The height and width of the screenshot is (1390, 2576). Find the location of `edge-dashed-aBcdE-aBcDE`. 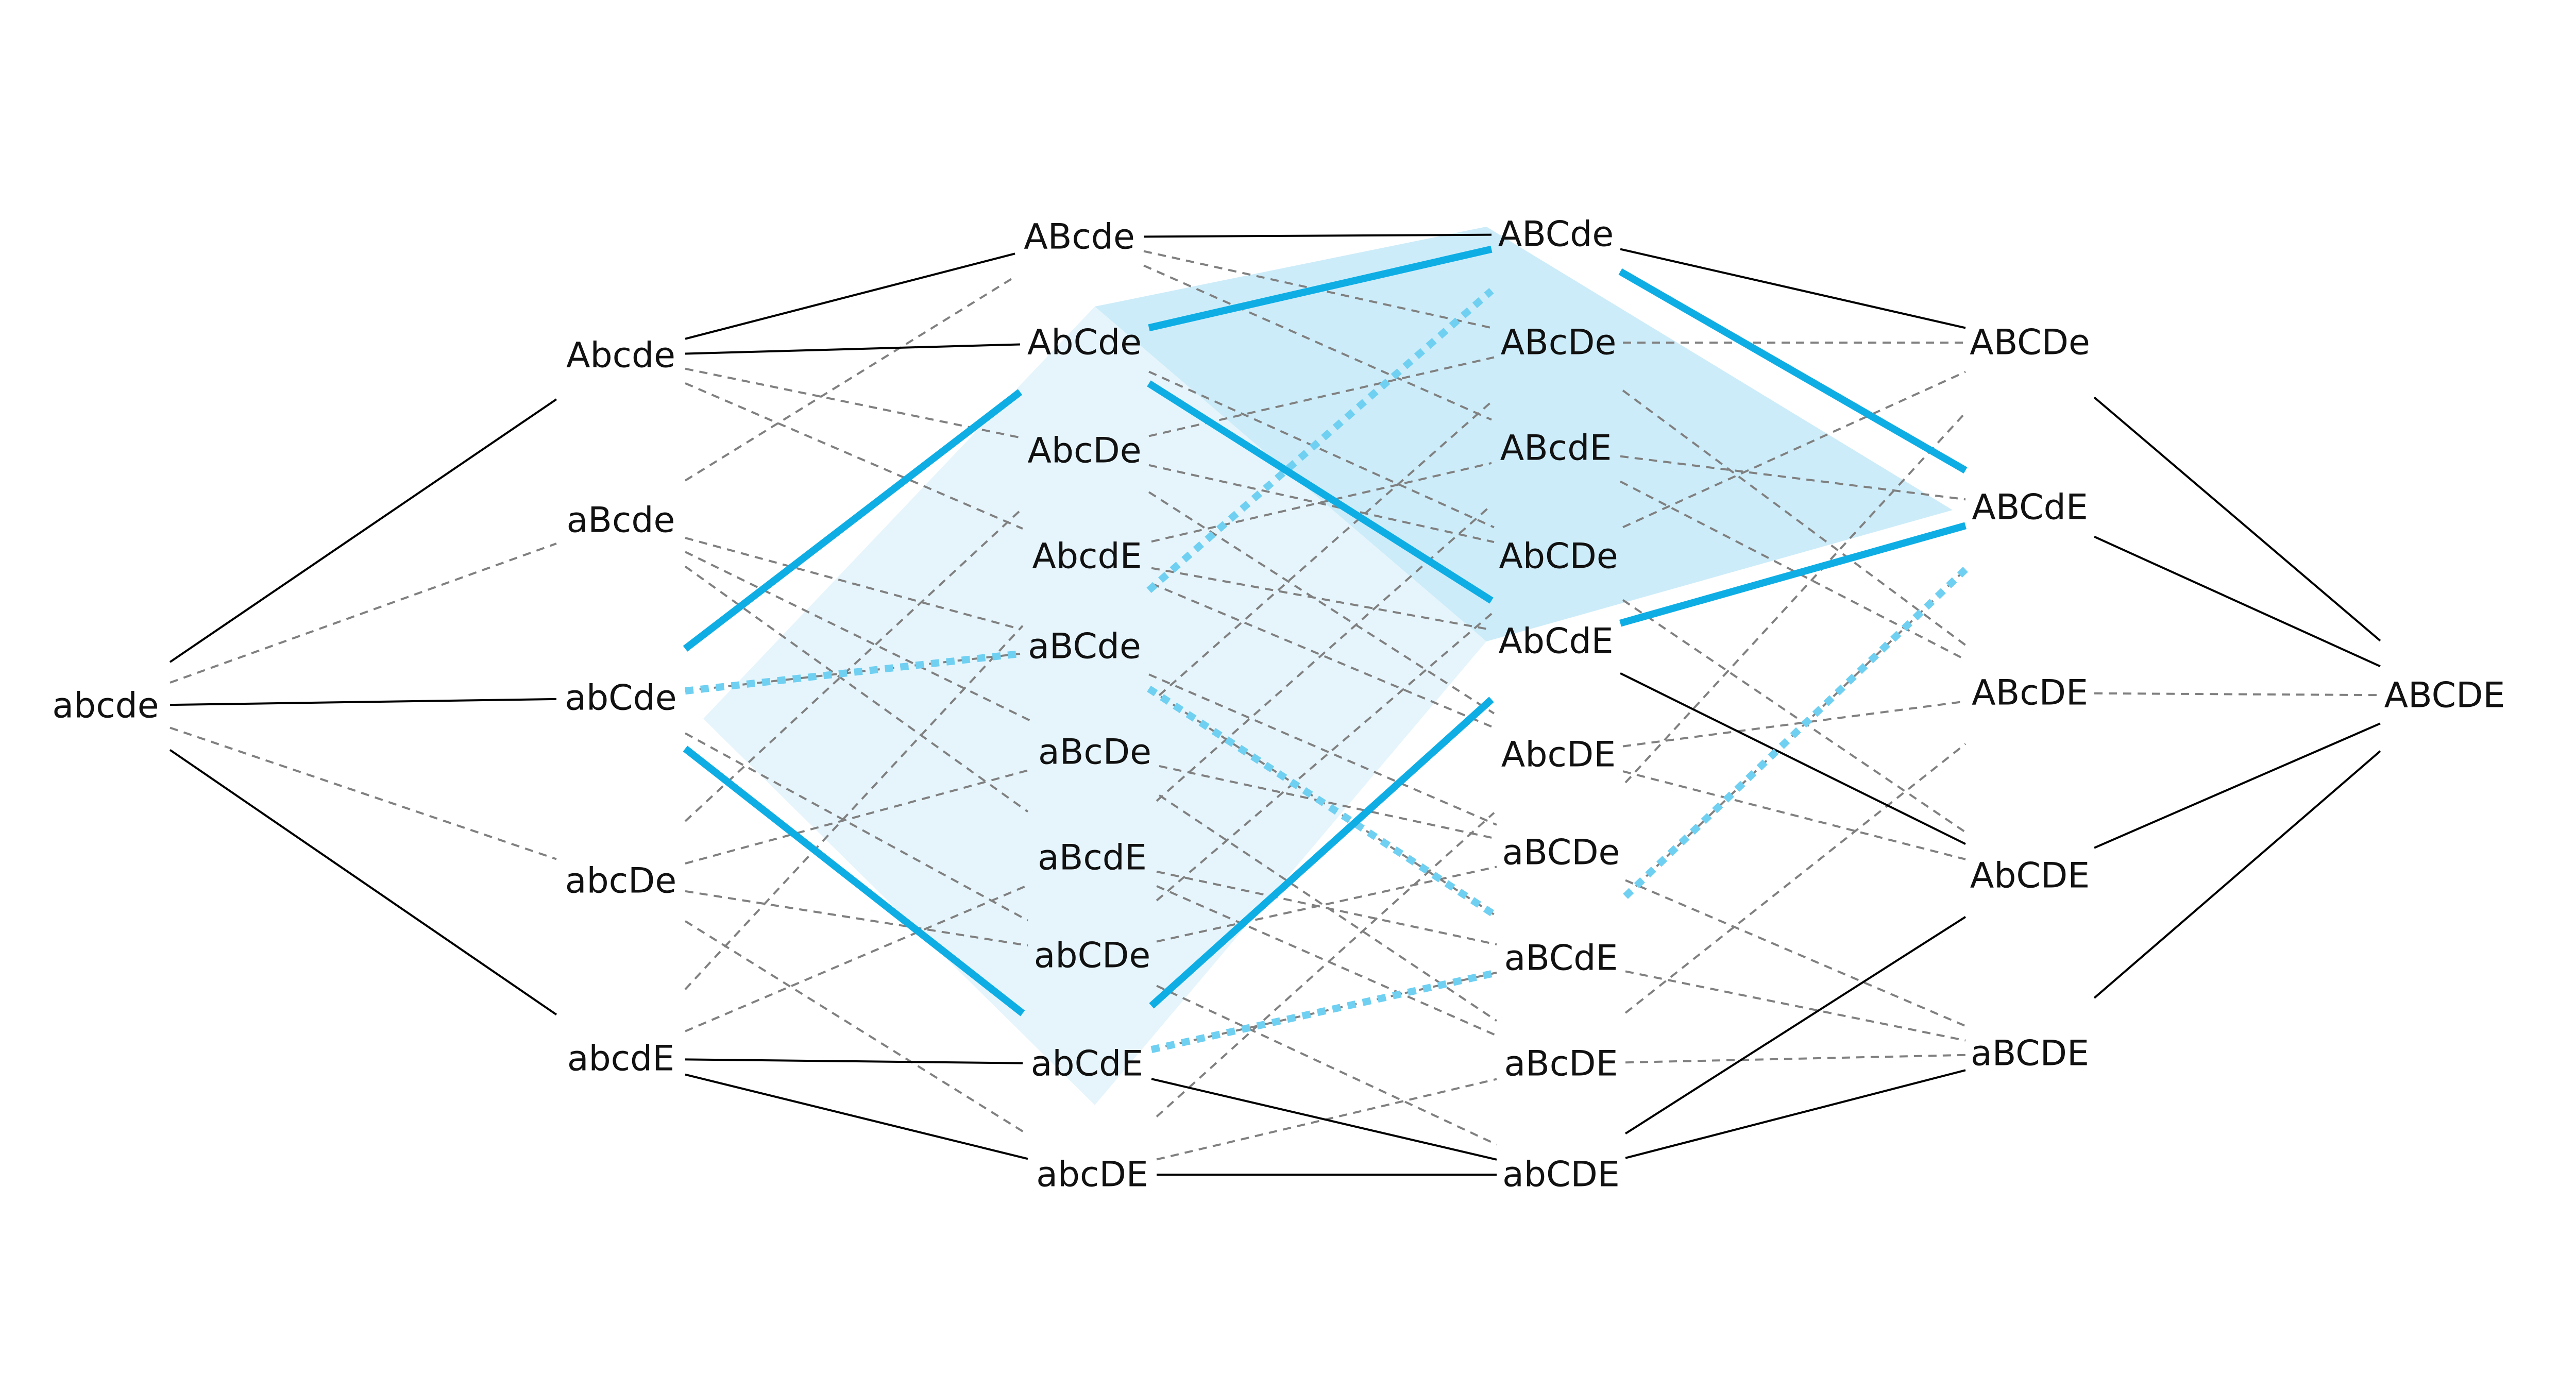

edge-dashed-aBcdE-aBcDE is located at coordinates (1326, 961).